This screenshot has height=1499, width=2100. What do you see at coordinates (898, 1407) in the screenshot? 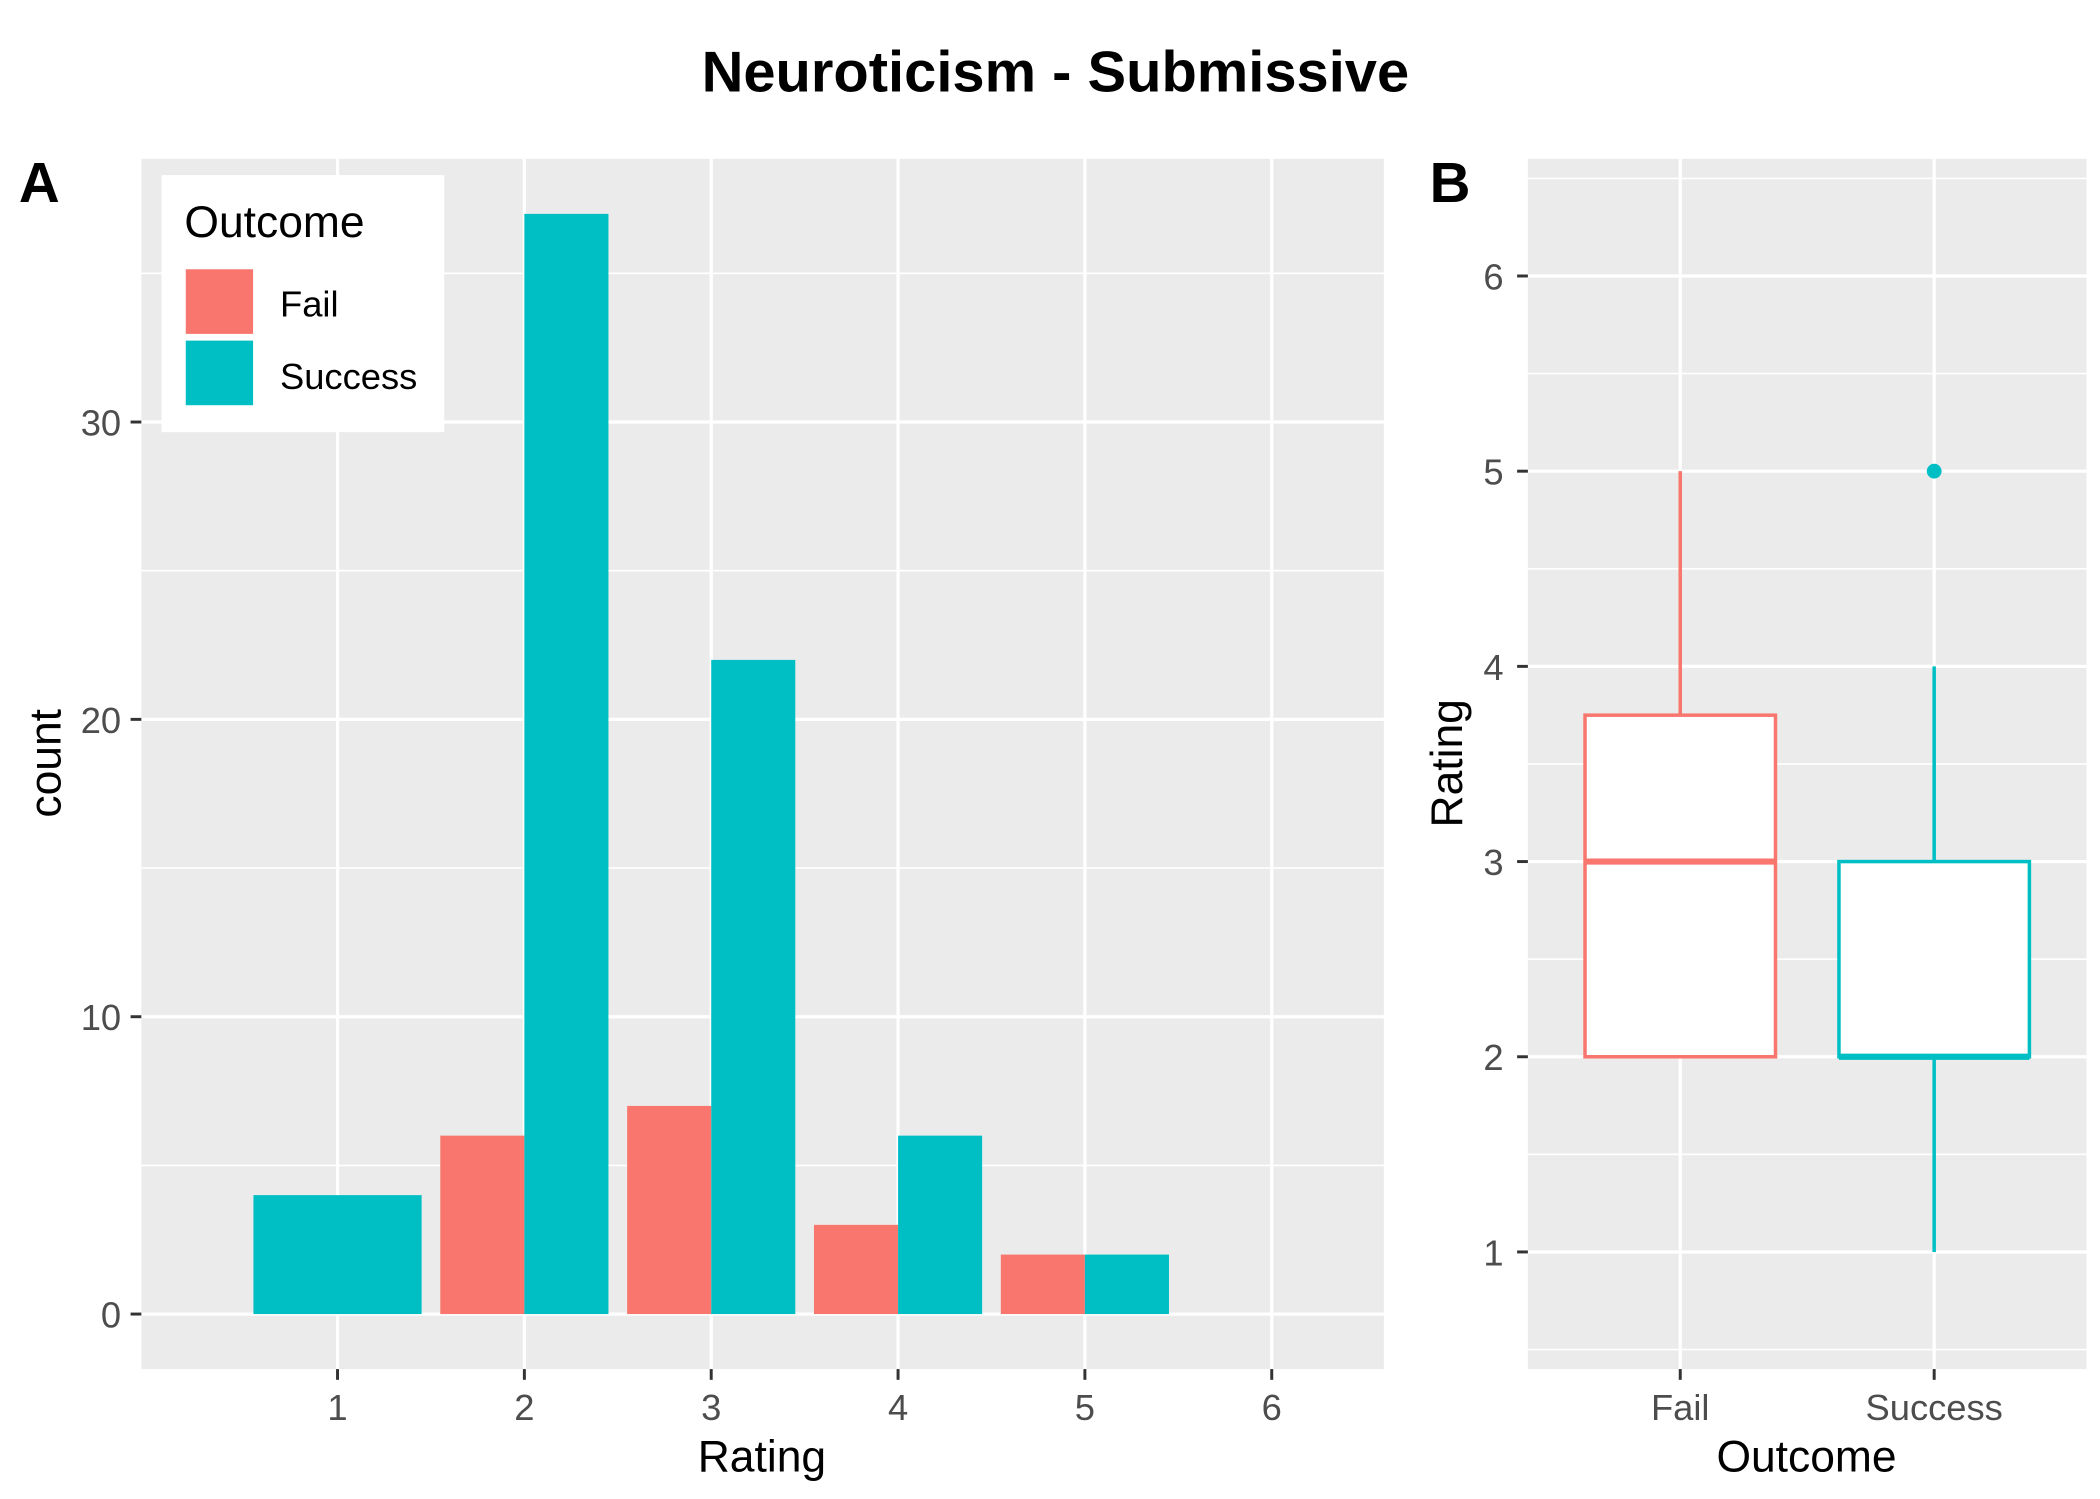
I see `x-tick-label: 4` at bounding box center [898, 1407].